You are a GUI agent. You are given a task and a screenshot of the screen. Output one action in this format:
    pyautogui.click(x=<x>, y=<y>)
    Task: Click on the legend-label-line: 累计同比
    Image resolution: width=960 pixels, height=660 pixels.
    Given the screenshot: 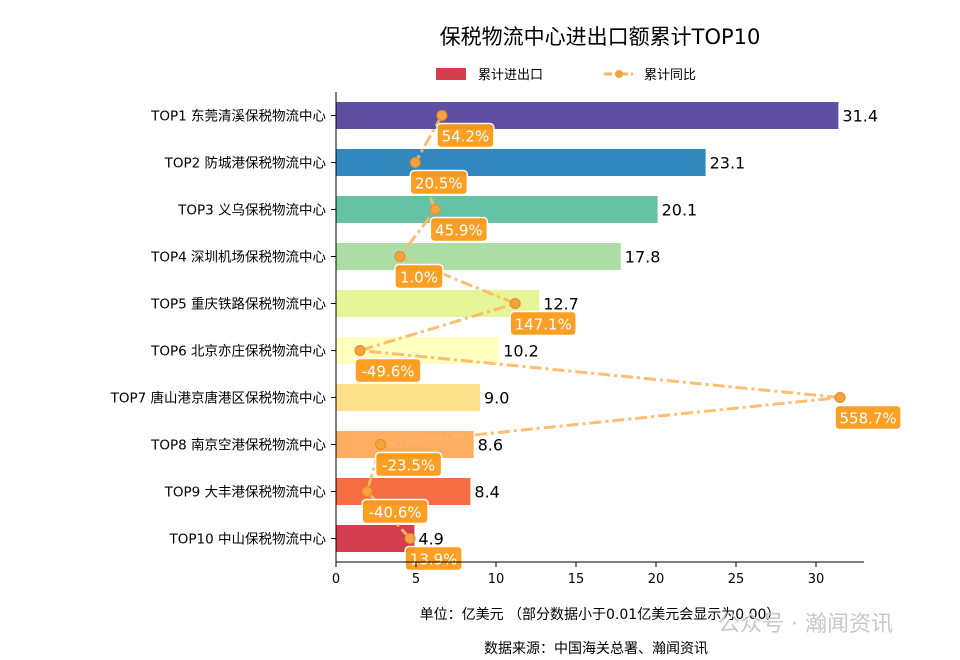 What is the action you would take?
    pyautogui.click(x=670, y=75)
    